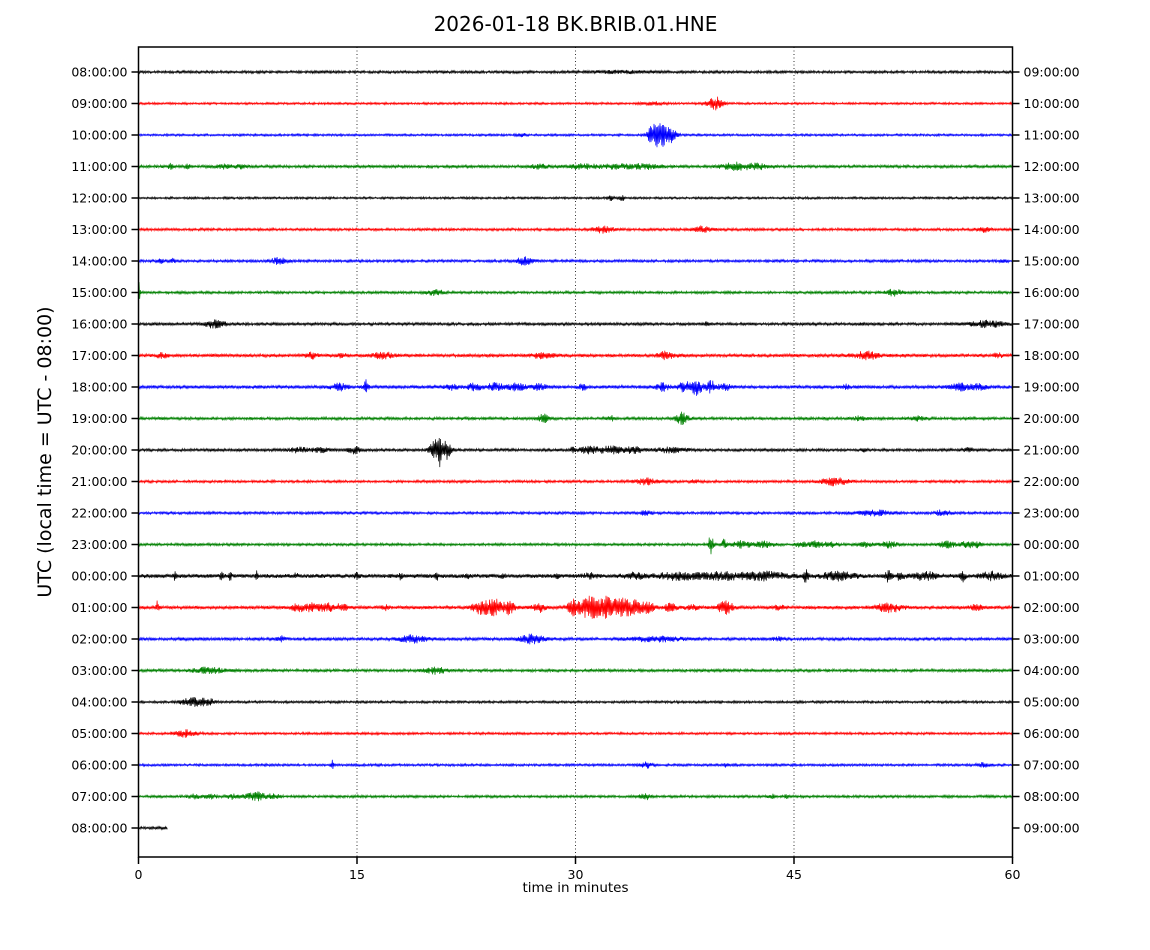 This screenshot has height=950, width=1150. Describe the element at coordinates (99, 229) in the screenshot. I see `utc-time-label: 13:00:00` at that location.